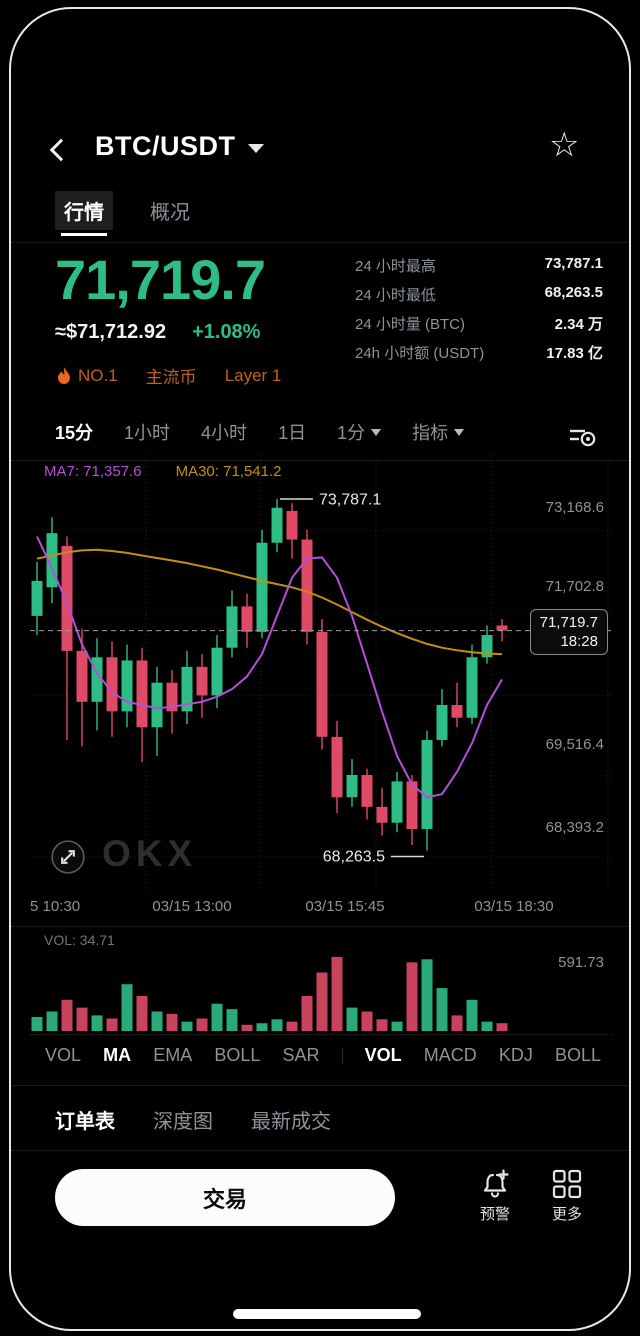  Describe the element at coordinates (566, 1214) in the screenshot. I see `more-label: 更多` at that location.